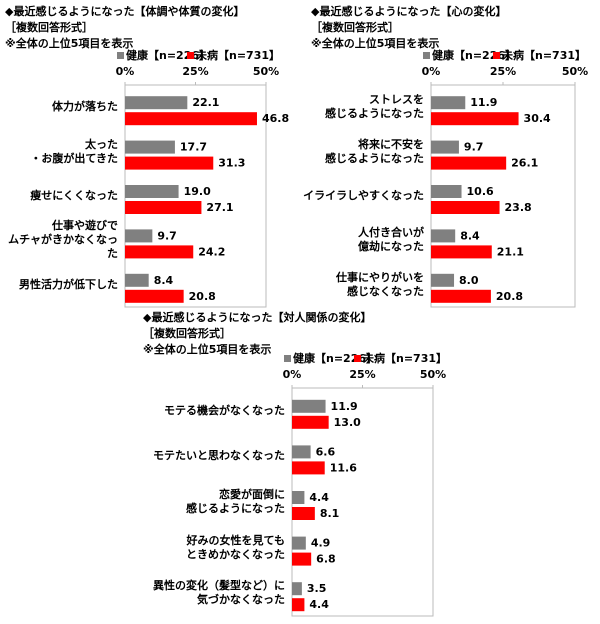 The width and height of the screenshot is (600, 624). What do you see at coordinates (235, 501) in the screenshot?
I see `category-label: 恋愛が面倒に 感じるようになった` at bounding box center [235, 501].